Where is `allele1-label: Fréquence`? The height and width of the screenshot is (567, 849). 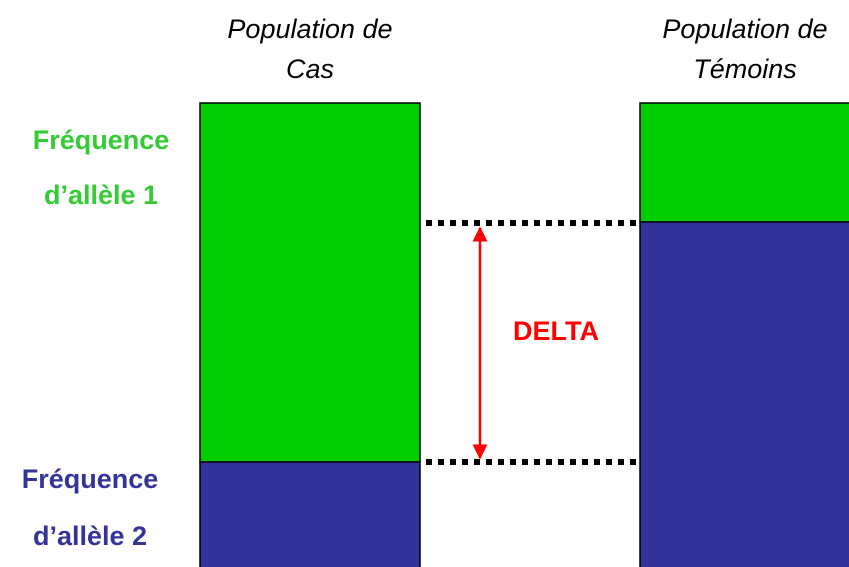 allele1-label: Fréquence is located at coordinates (101, 140).